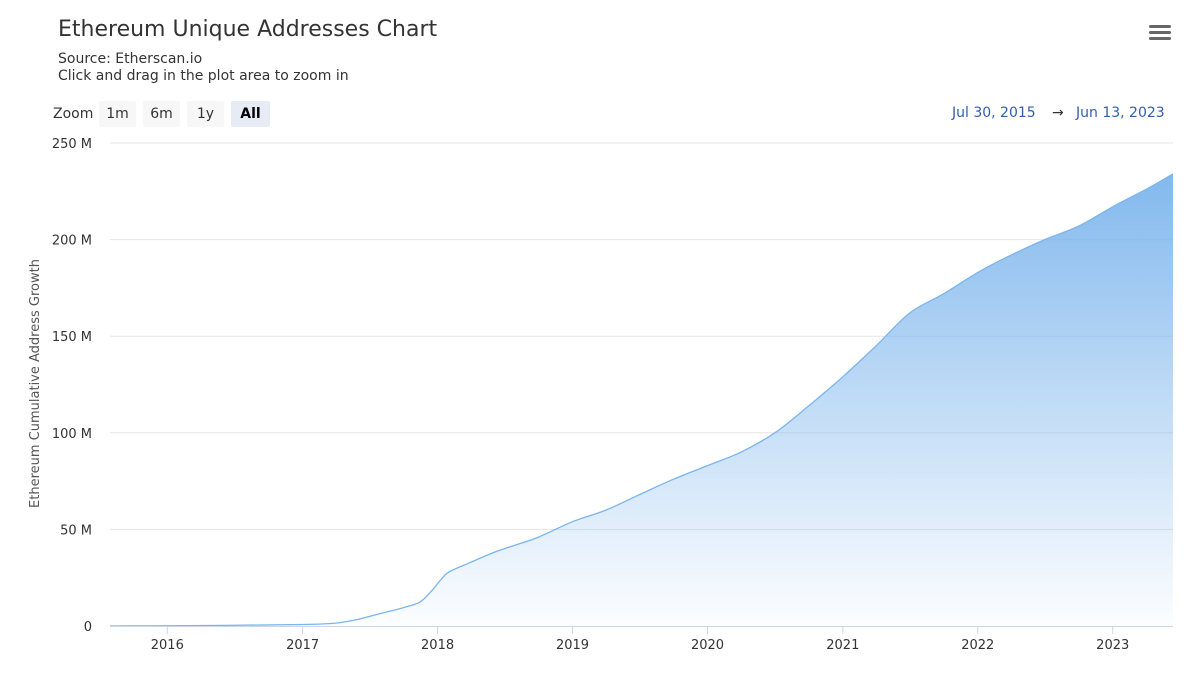 The height and width of the screenshot is (682, 1200). What do you see at coordinates (1120, 113) in the screenshot?
I see `range-to-date: Jun 13, 2023` at bounding box center [1120, 113].